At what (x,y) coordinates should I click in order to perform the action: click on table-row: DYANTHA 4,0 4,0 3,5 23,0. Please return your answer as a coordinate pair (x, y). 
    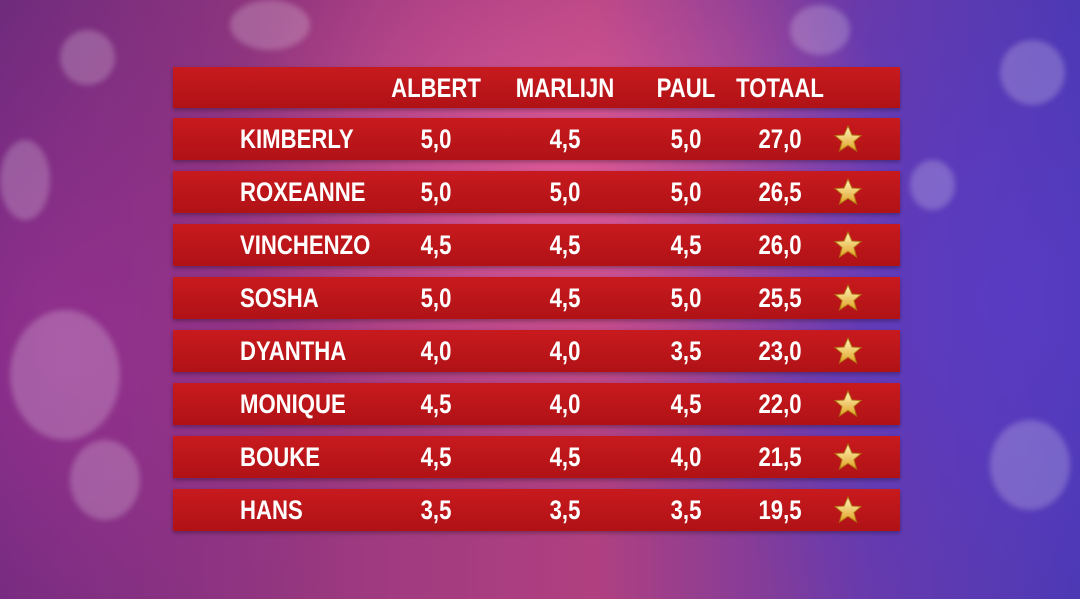
    Looking at the image, I should click on (536, 351).